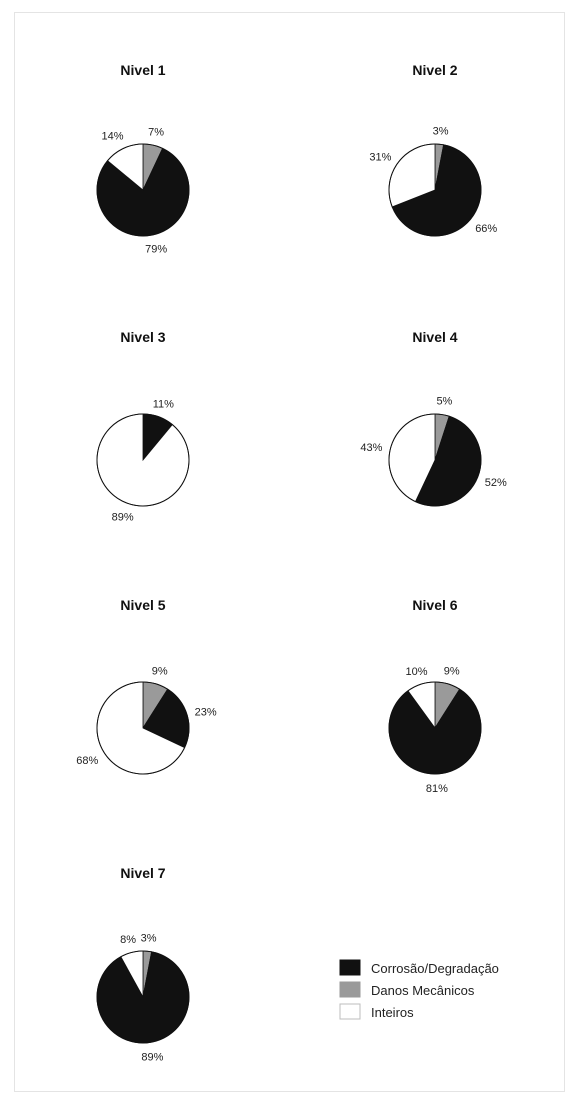 This screenshot has width=579, height=1104. I want to click on data-label-inteiros: 89%, so click(123, 518).